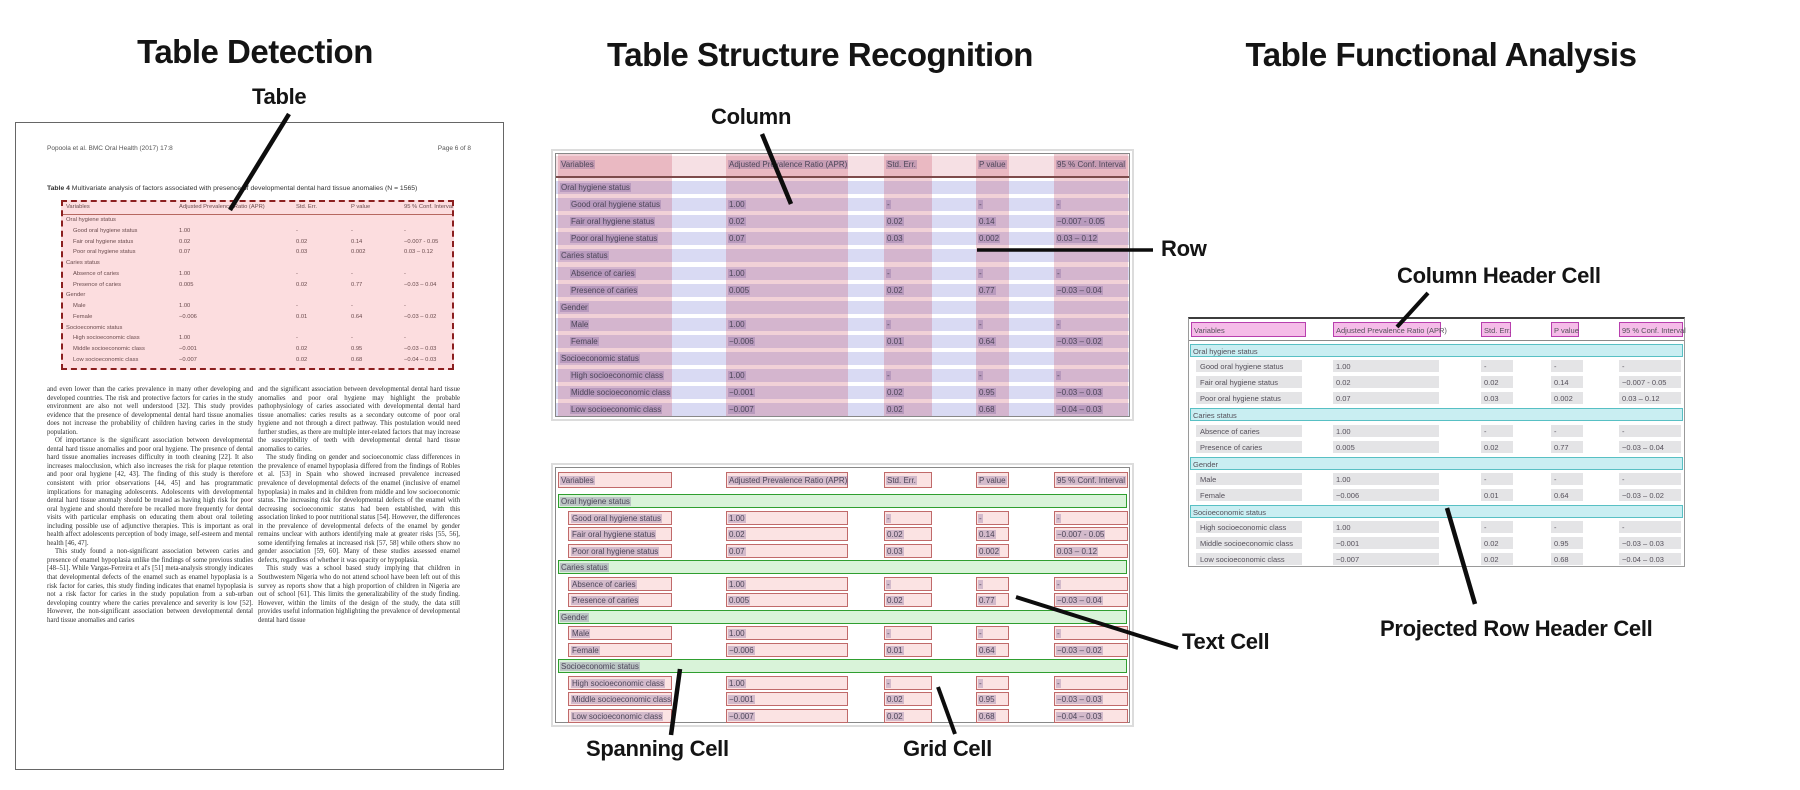  I want to click on doc-cell-value: −0.03 – 0.02, so click(420, 316).